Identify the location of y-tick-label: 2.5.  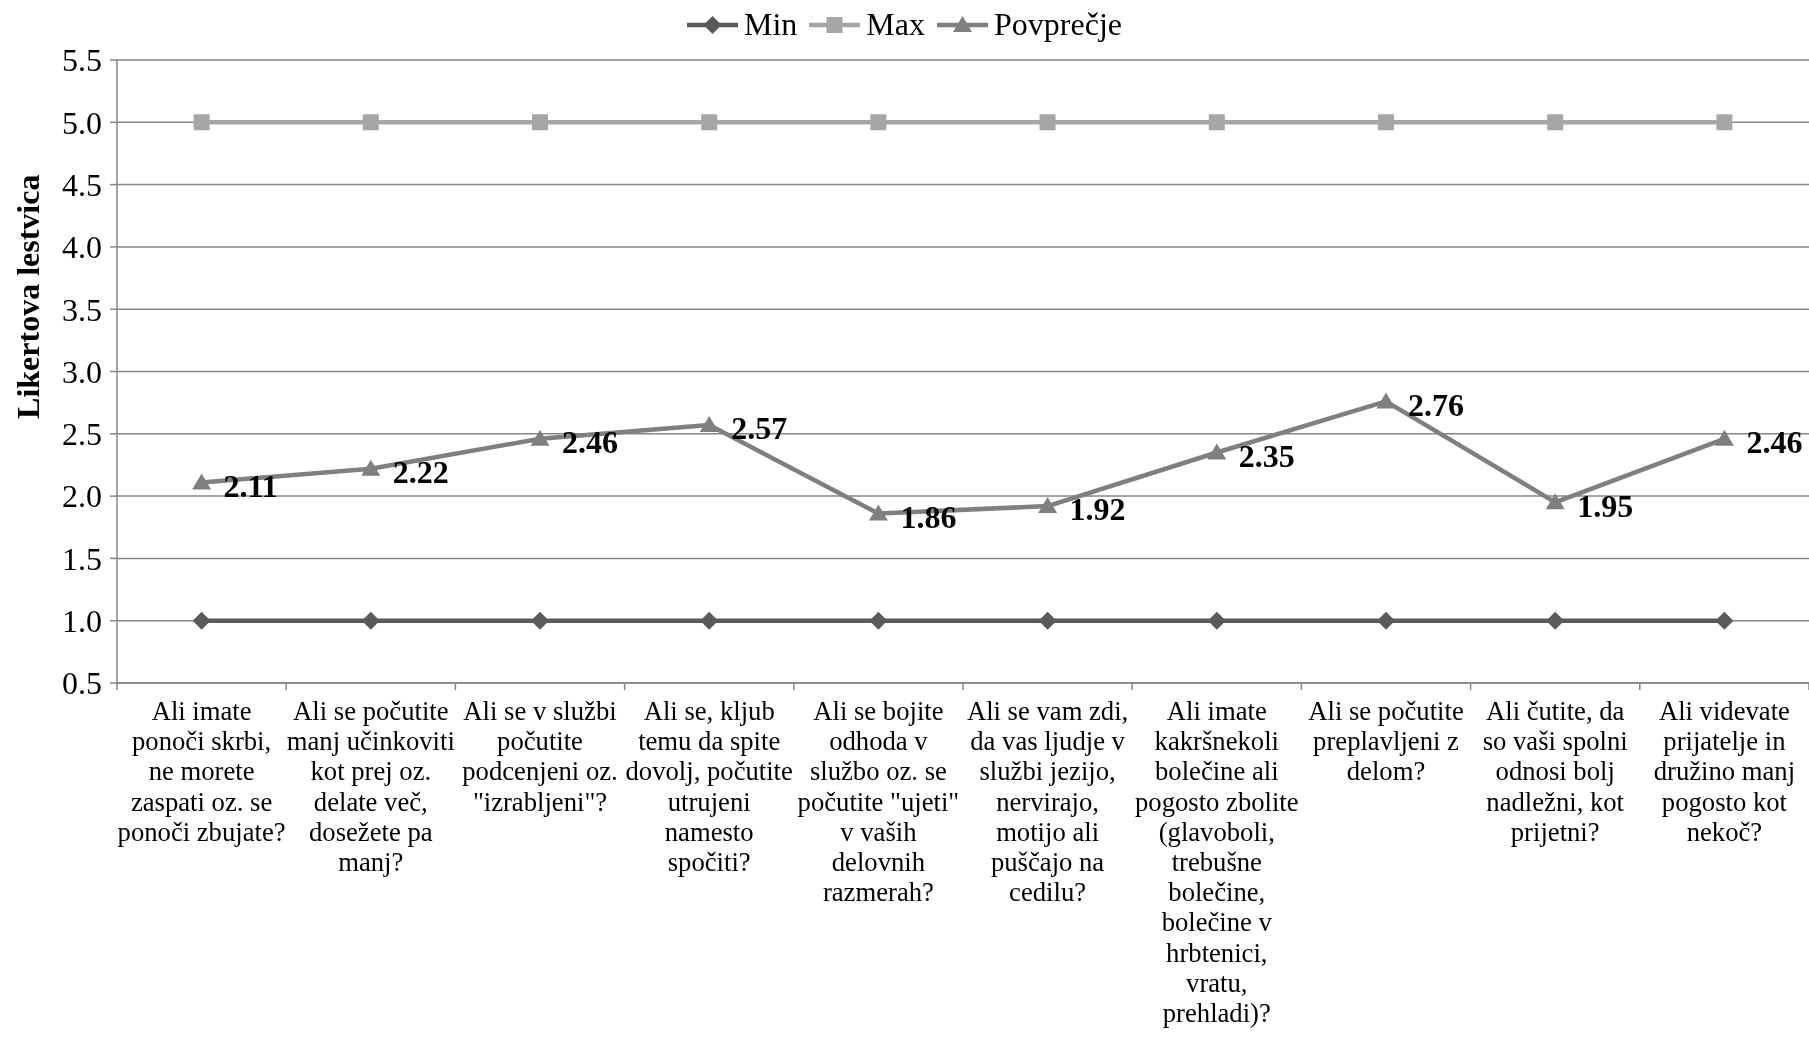
(82, 434).